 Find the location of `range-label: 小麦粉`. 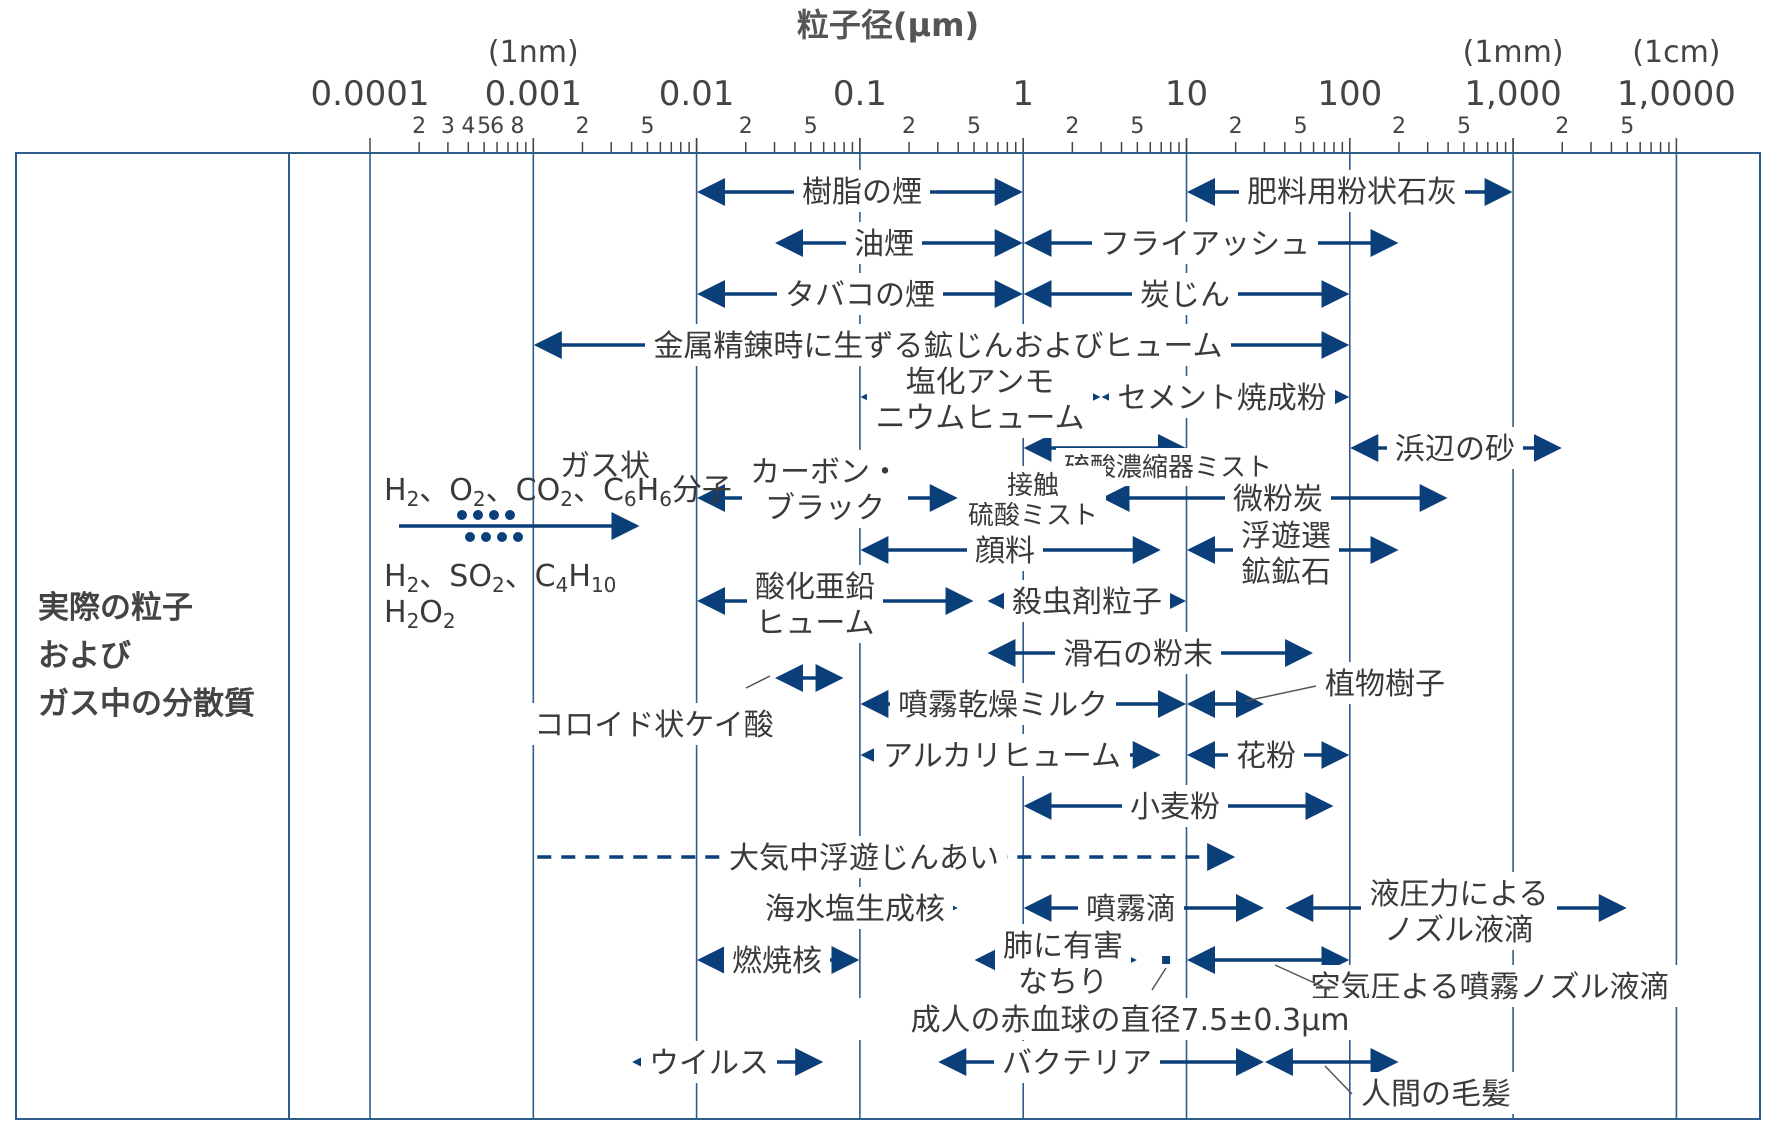

range-label: 小麦粉 is located at coordinates (1175, 807).